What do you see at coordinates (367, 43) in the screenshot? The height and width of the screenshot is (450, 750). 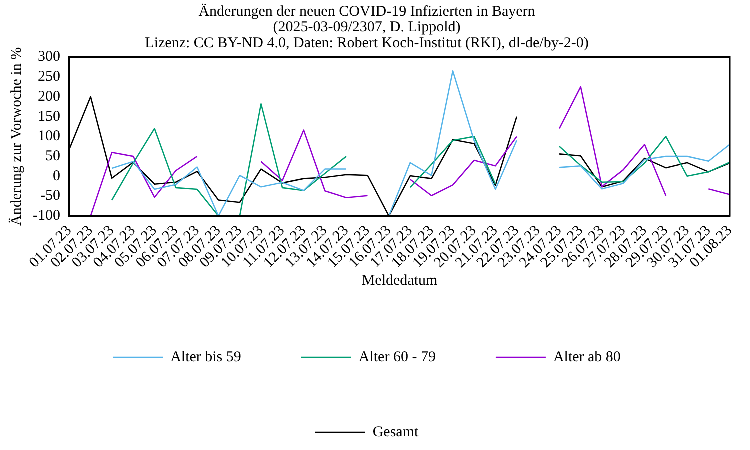 I see `text: Lizenz: CC BY-ND 4.0, Daten: Robert Koch-Institut (RKI), dl-de/by-2-0)` at bounding box center [367, 43].